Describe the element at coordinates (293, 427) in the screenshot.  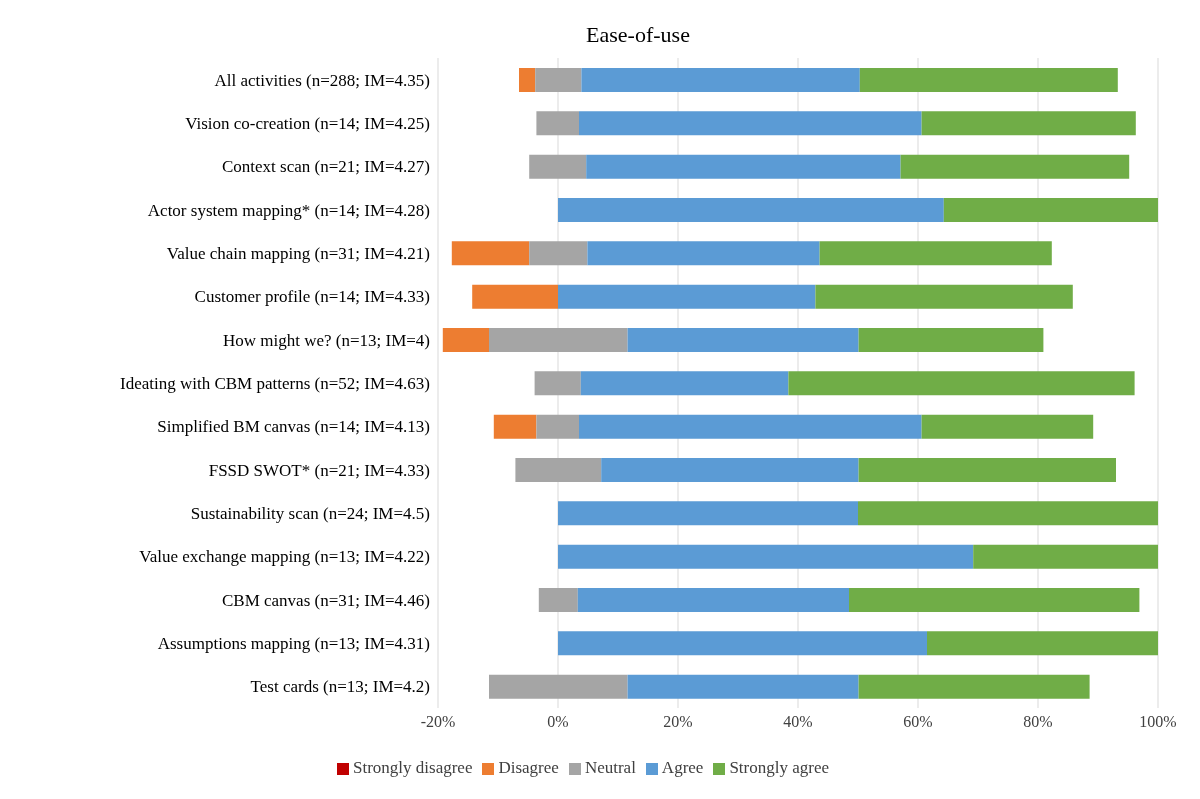
I see `y-tick-label: Simplified BM canvas (n=14; IM=4.13)` at that location.